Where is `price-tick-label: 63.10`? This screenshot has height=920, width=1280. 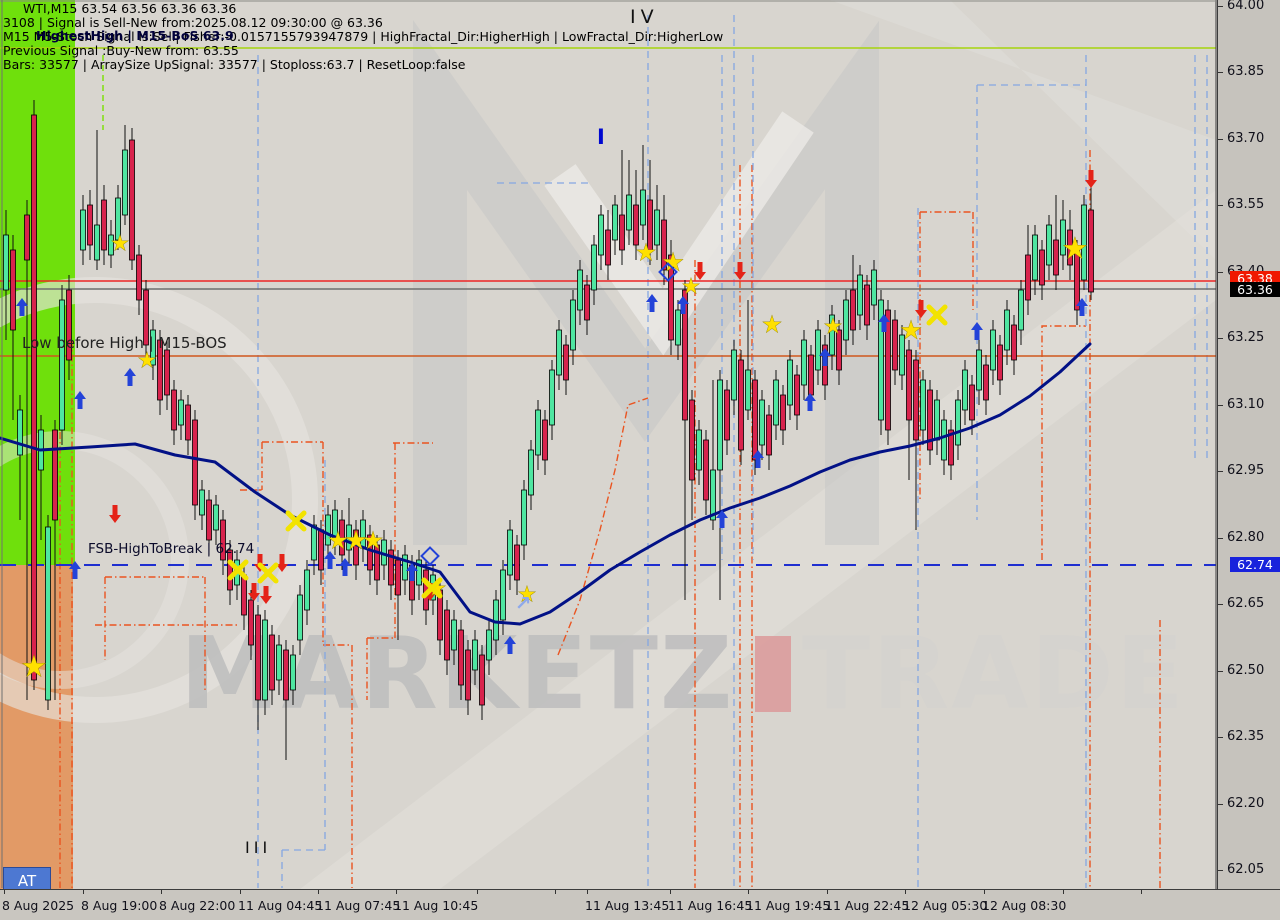 price-tick-label: 63.10 is located at coordinates (1246, 404).